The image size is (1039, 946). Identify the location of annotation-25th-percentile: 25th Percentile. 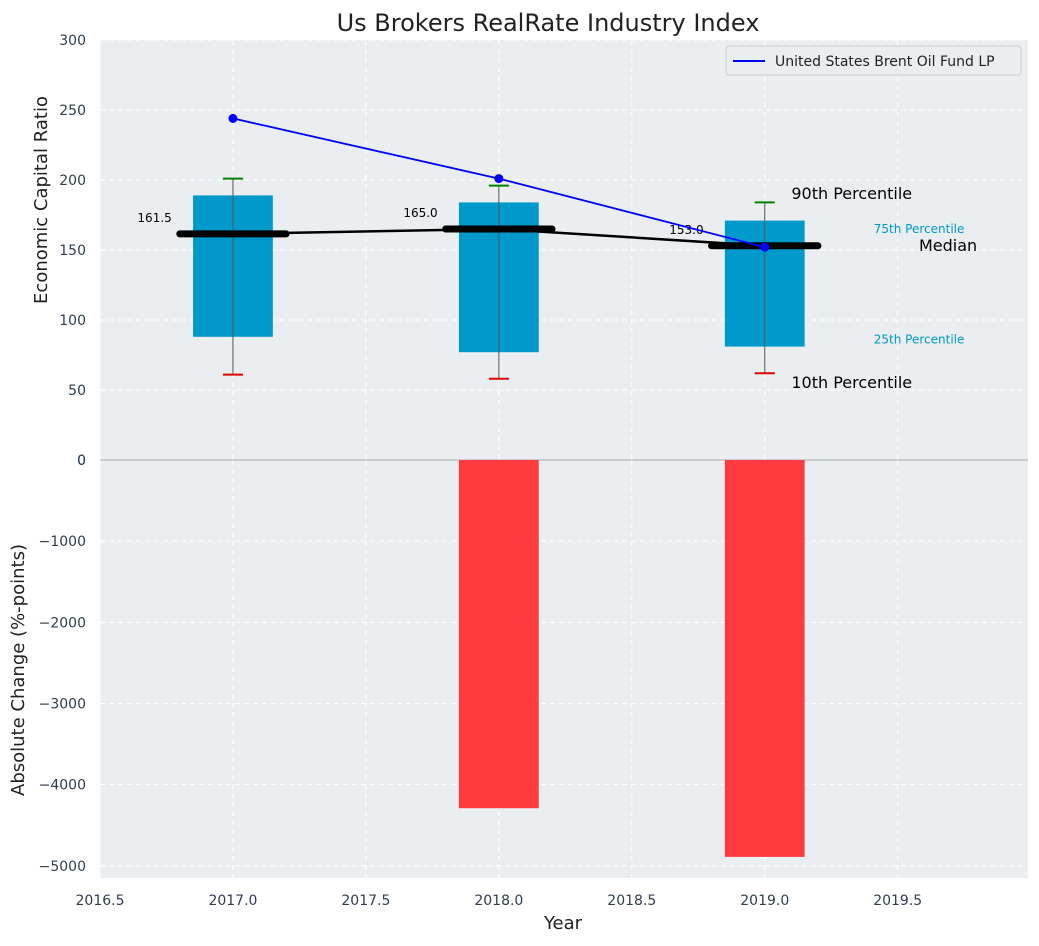
(919, 340).